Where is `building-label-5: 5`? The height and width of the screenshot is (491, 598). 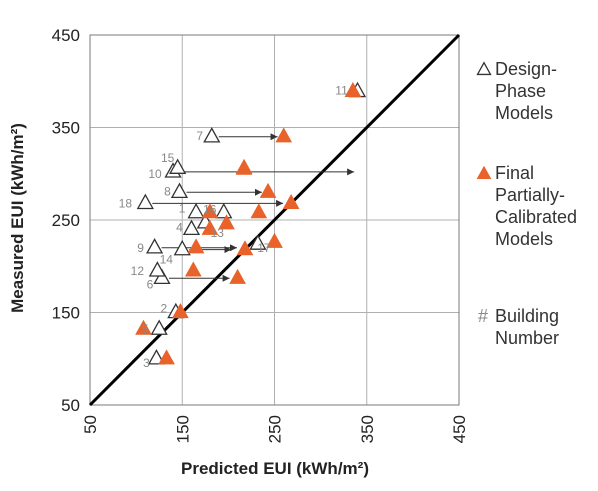
building-label-5: 5 is located at coordinates (145, 329).